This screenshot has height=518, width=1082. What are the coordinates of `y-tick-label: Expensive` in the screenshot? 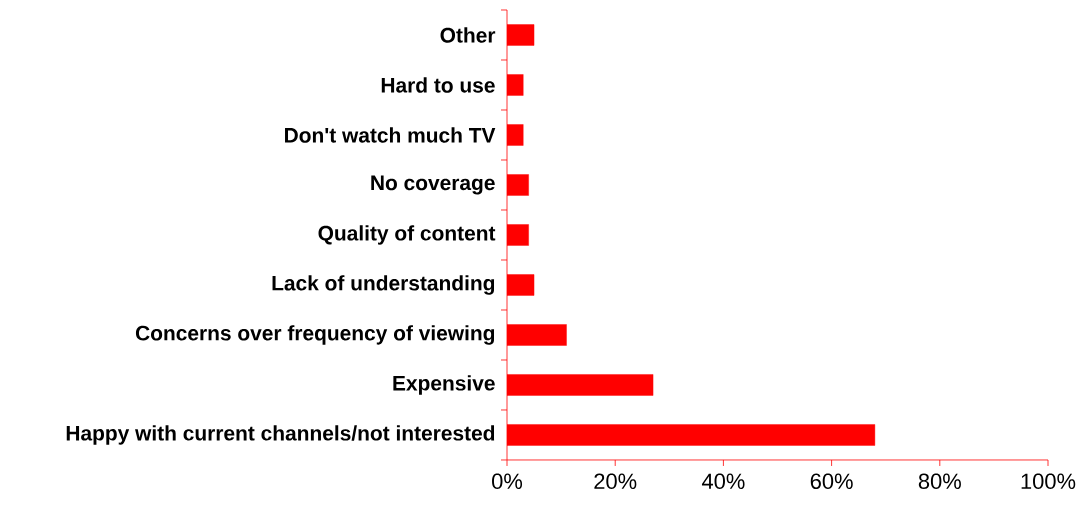 It's located at (444, 385).